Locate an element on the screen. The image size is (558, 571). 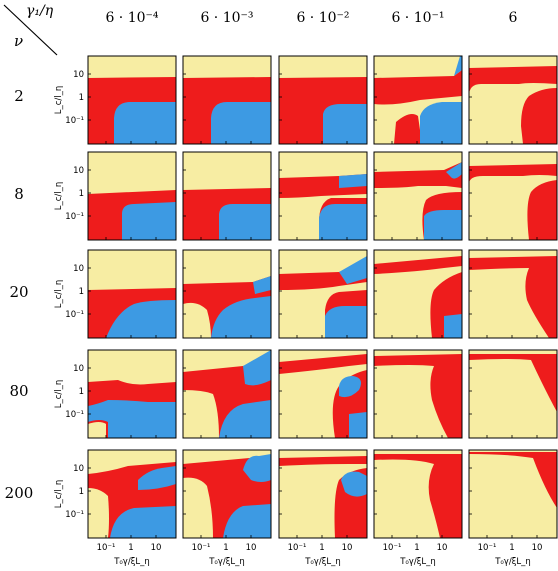
panel-r3-c1: 10 1 10⁻¹L_c/l_η is located at coordinates (115, 294).